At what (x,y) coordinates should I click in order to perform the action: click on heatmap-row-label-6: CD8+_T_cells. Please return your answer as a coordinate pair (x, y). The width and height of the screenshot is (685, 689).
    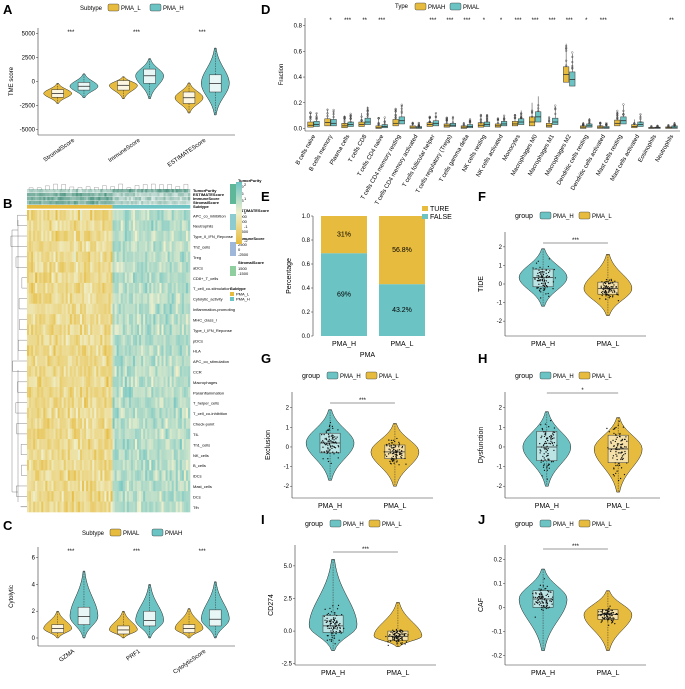
    Looking at the image, I should click on (205, 278).